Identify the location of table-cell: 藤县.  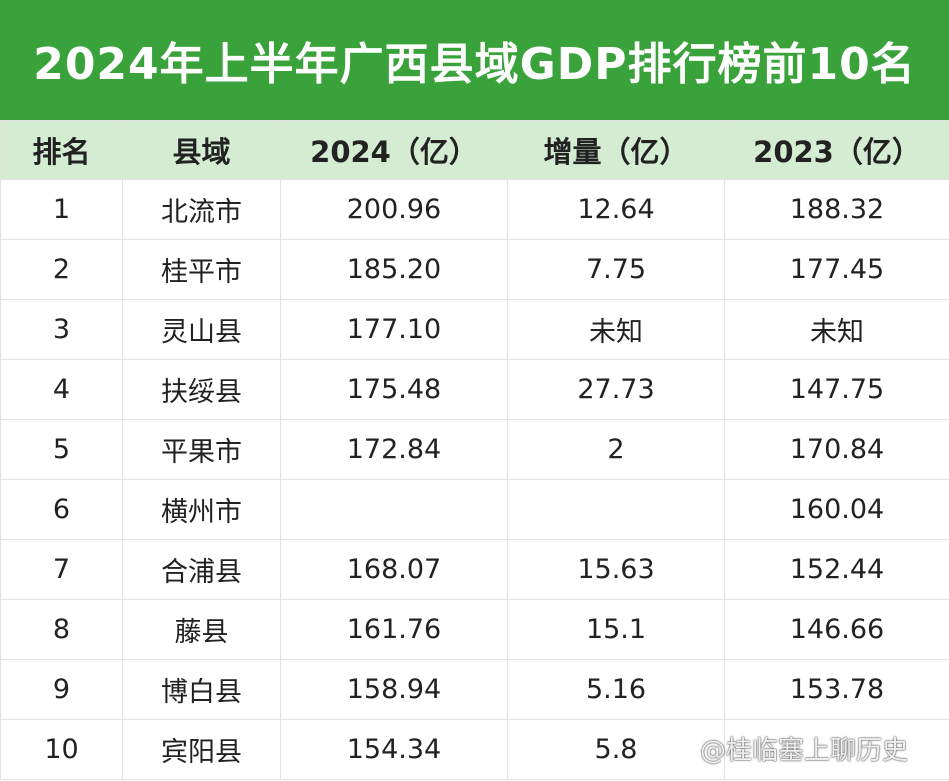
(201, 629).